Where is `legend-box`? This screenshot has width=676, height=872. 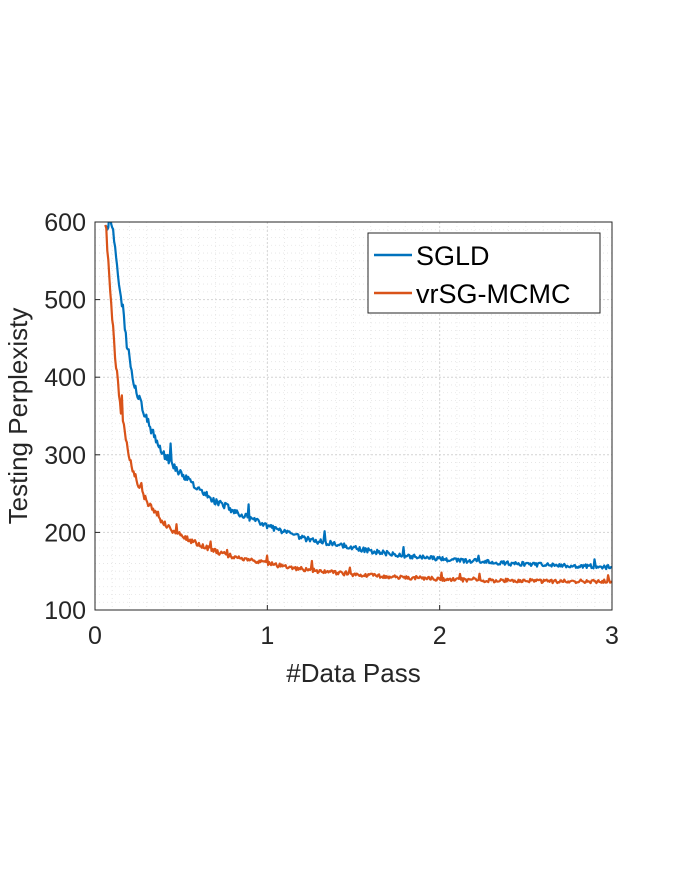
legend-box is located at coordinates (484, 273).